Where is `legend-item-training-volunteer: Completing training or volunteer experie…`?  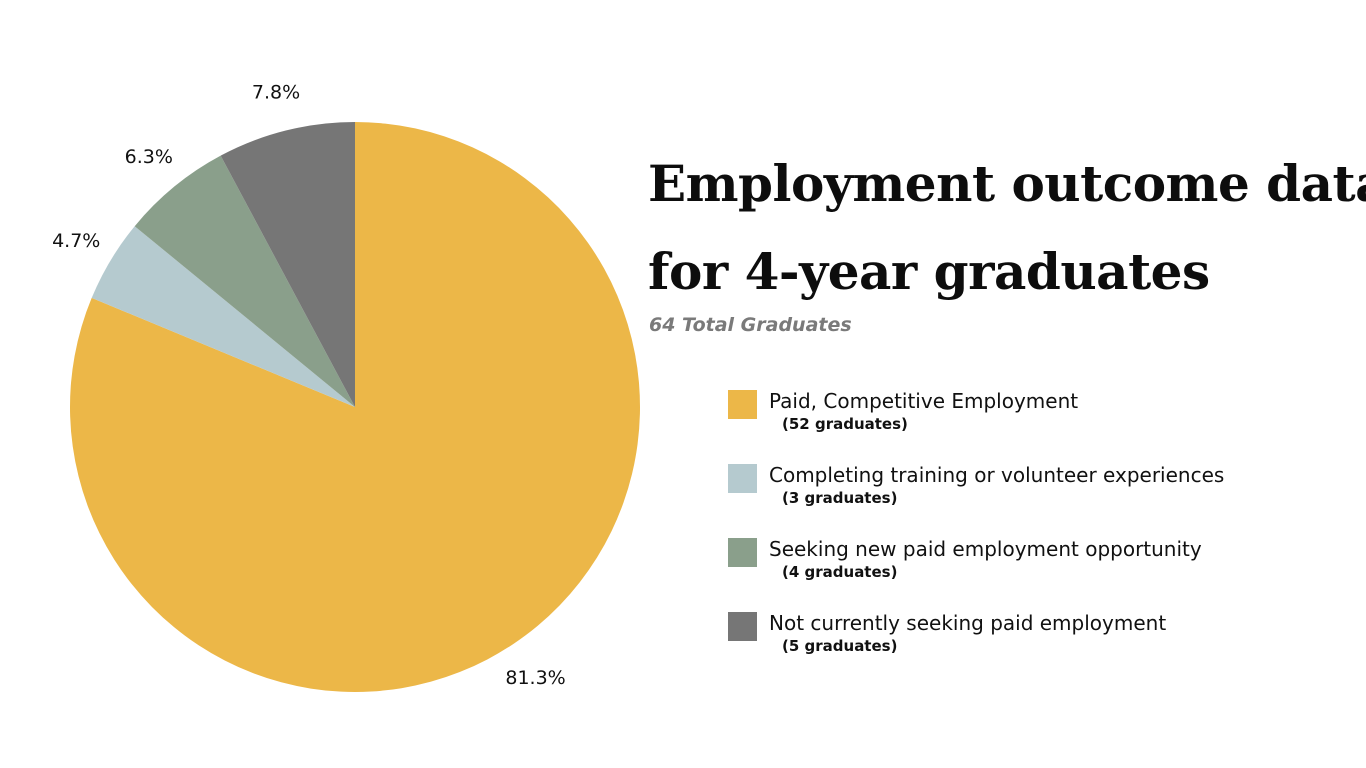
legend-item-training-volunteer: Completing training or volunteer experie… is located at coordinates (1038, 499).